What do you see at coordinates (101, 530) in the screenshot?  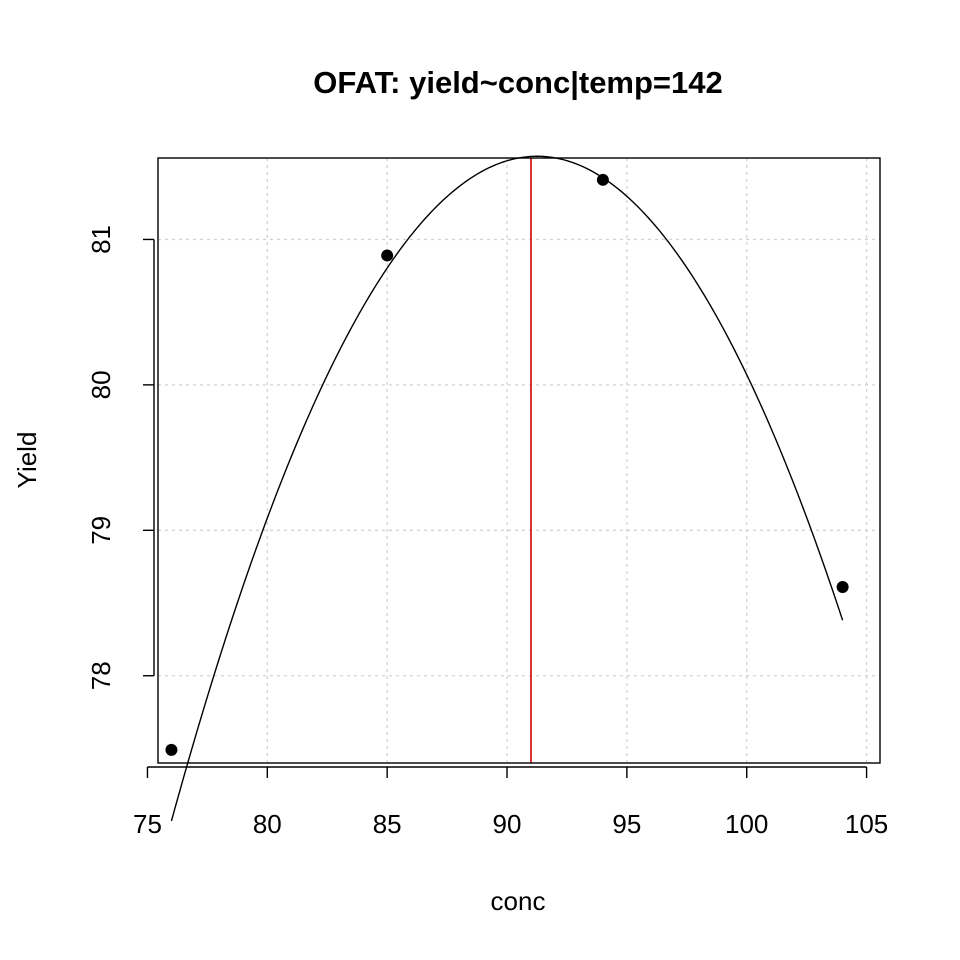 I see `y-tick-label: 79` at bounding box center [101, 530].